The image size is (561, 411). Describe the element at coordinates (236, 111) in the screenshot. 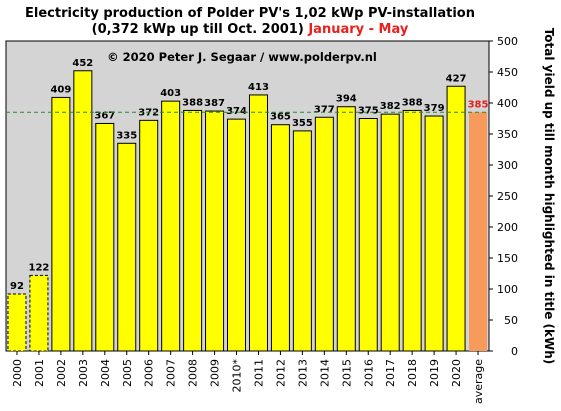

I see `bar-value-label: 374` at that location.